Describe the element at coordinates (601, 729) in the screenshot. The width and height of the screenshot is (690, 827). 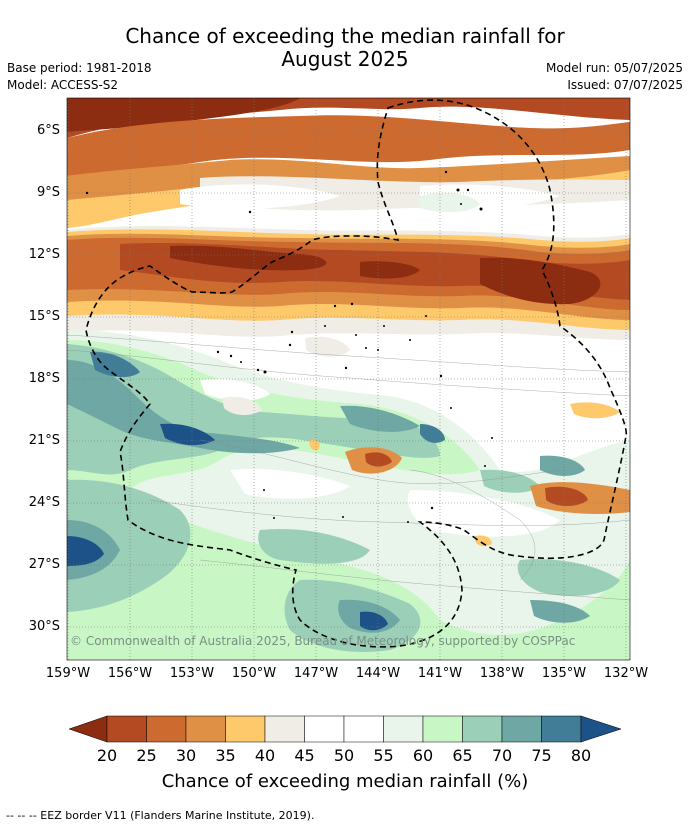
I see `colorbar-arrow-high` at that location.